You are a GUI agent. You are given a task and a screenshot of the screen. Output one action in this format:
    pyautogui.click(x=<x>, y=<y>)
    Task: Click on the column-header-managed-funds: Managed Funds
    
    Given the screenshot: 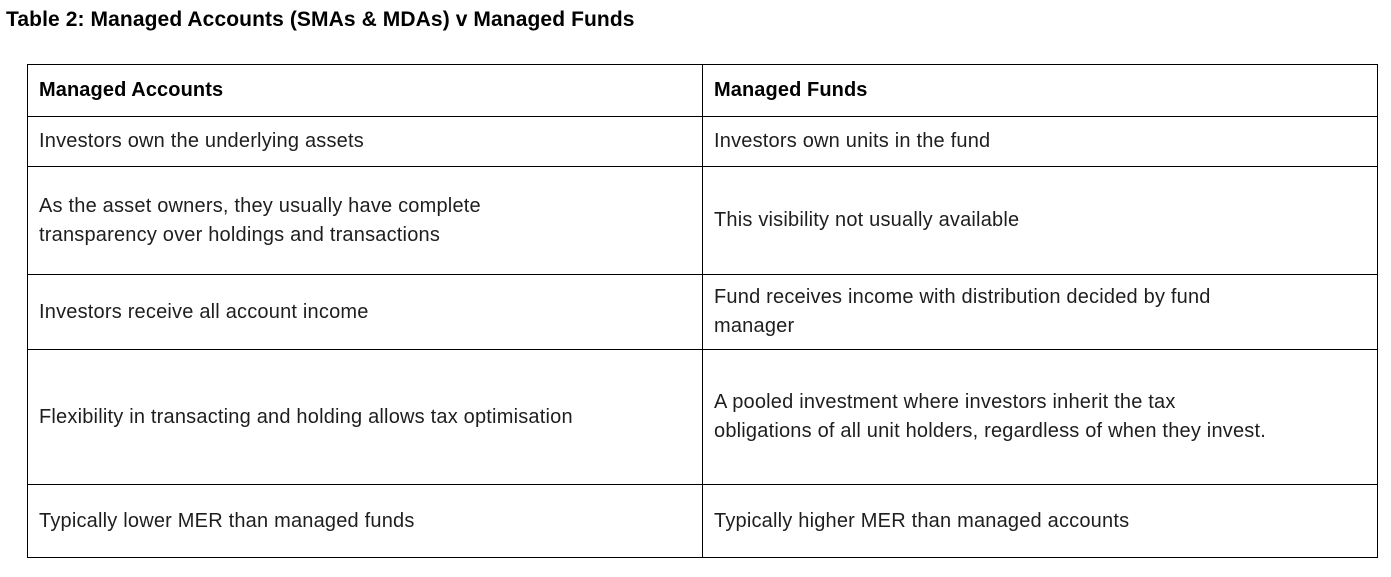 What is the action you would take?
    pyautogui.click(x=1040, y=90)
    